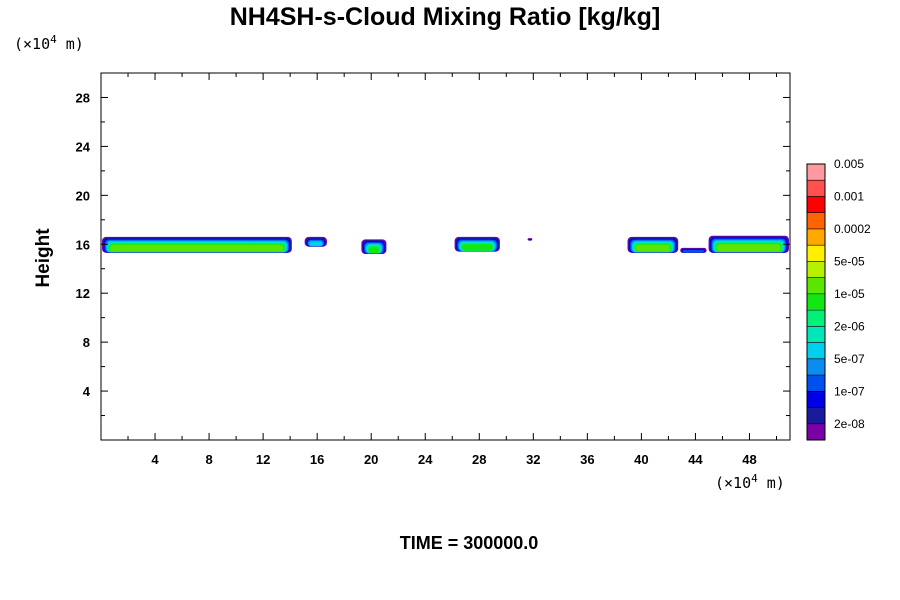 Image resolution: width=900 pixels, height=600 pixels. I want to click on x-tick-label: 32, so click(533, 459).